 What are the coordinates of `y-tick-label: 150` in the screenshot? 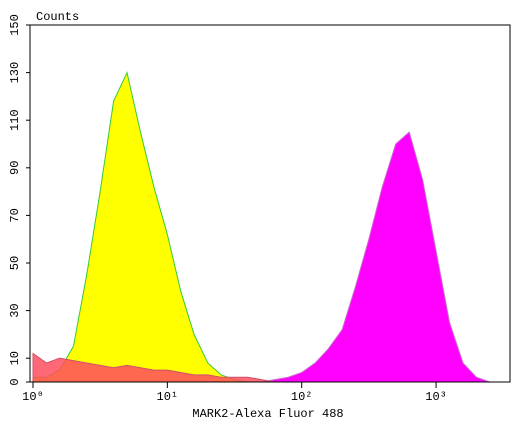 It's located at (15, 25).